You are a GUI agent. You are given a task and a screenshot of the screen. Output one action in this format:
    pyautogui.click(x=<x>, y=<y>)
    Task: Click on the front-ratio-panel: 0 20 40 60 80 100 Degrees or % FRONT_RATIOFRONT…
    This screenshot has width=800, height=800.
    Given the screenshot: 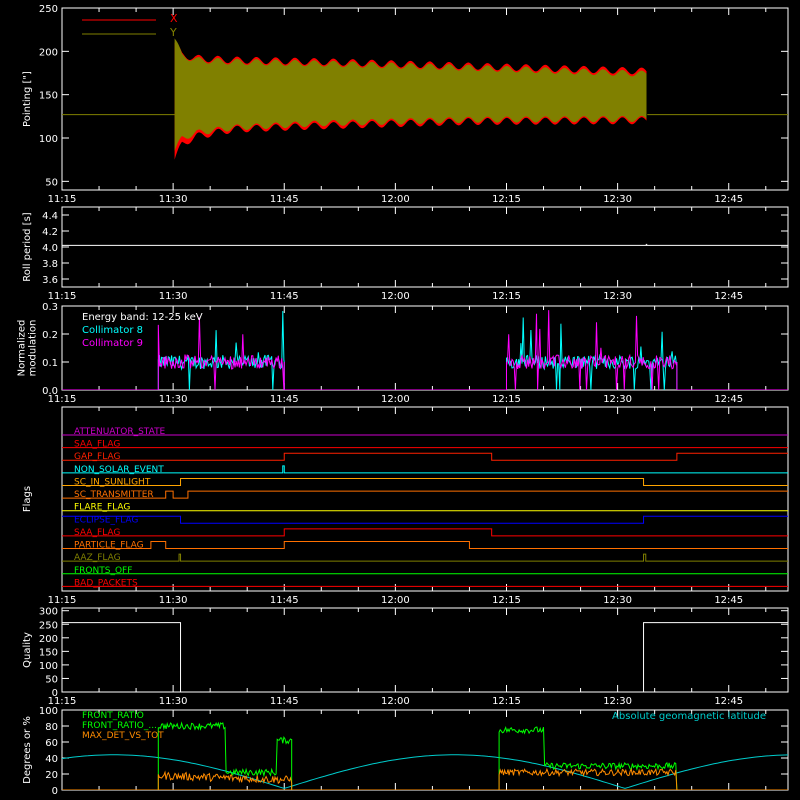 What is the action you would take?
    pyautogui.click(x=405, y=751)
    